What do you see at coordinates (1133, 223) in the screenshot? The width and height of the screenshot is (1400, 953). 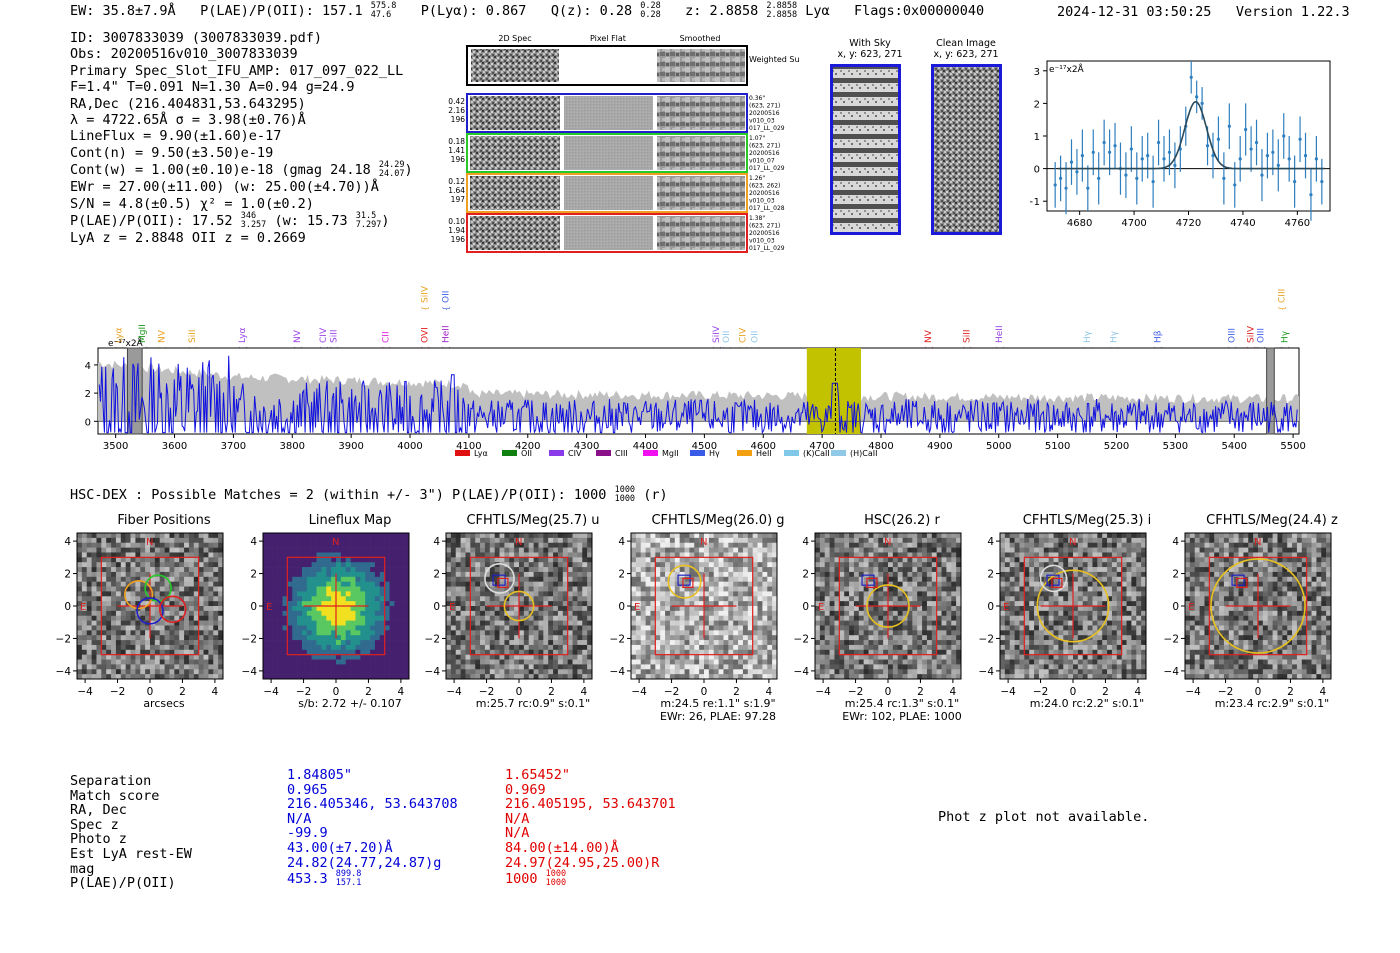 I see `x-tick-label: 4700` at bounding box center [1133, 223].